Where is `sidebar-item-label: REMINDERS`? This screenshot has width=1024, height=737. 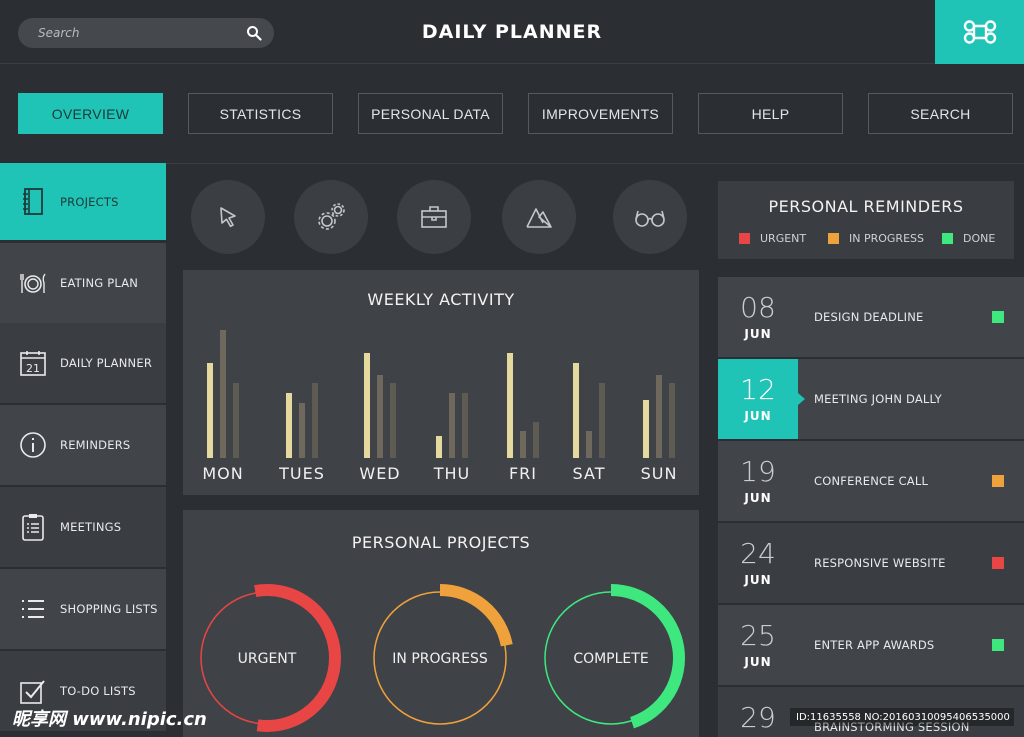
sidebar-item-label: REMINDERS is located at coordinates (95, 445).